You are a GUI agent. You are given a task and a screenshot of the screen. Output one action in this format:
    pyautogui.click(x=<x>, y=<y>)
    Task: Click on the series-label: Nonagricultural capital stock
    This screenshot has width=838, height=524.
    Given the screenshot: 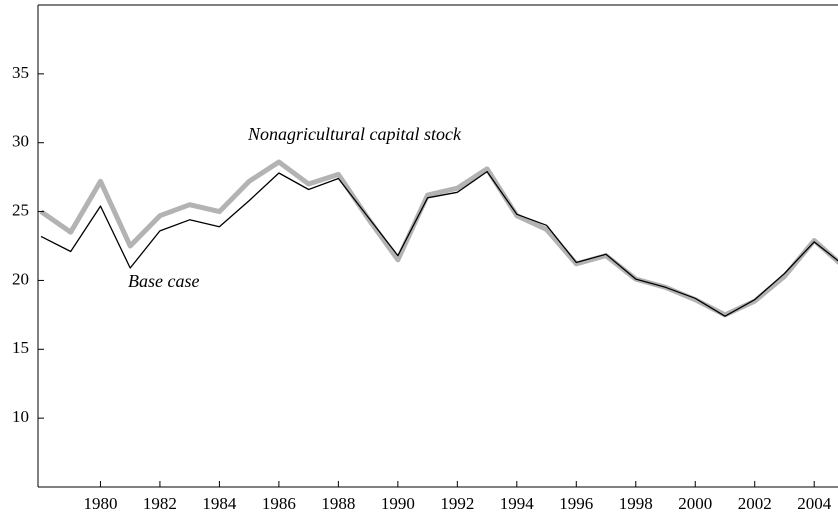 What is the action you would take?
    pyautogui.click(x=354, y=134)
    